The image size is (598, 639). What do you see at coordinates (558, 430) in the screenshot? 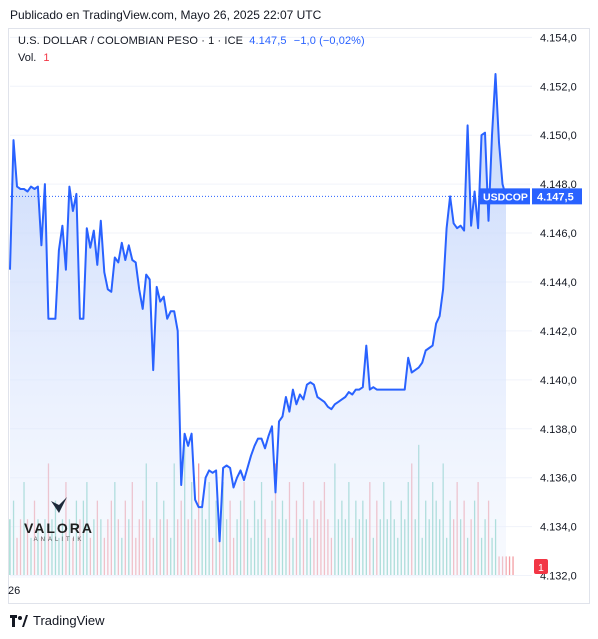
I see `y-tick-label: 4.138,0` at bounding box center [558, 430].